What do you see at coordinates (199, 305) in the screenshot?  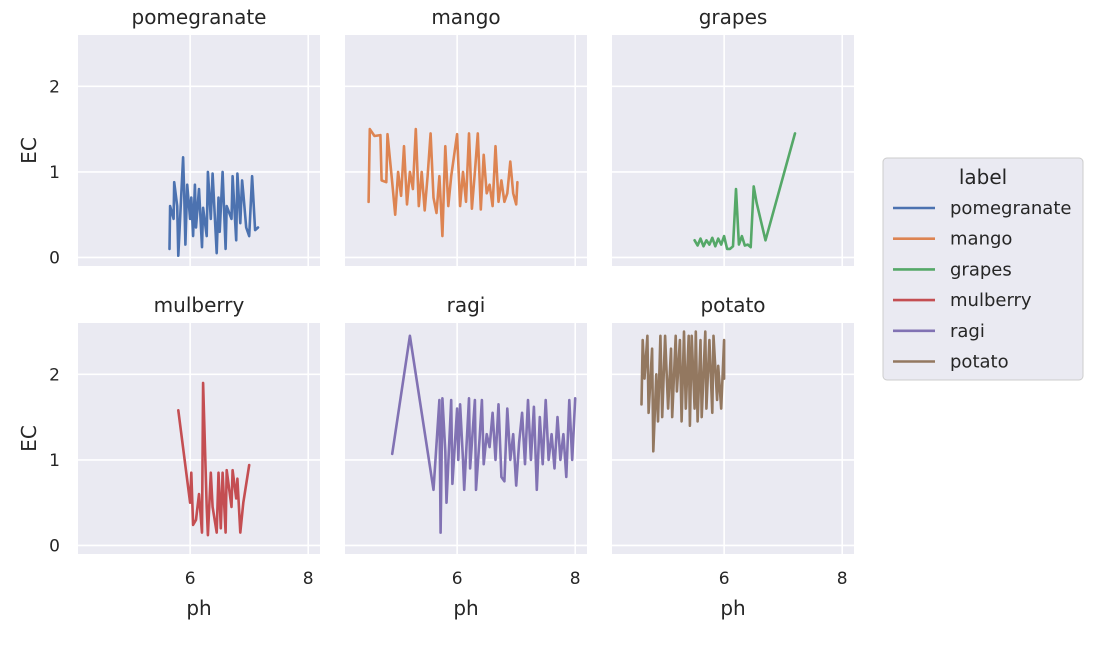 I see `panel-title: mulberry` at bounding box center [199, 305].